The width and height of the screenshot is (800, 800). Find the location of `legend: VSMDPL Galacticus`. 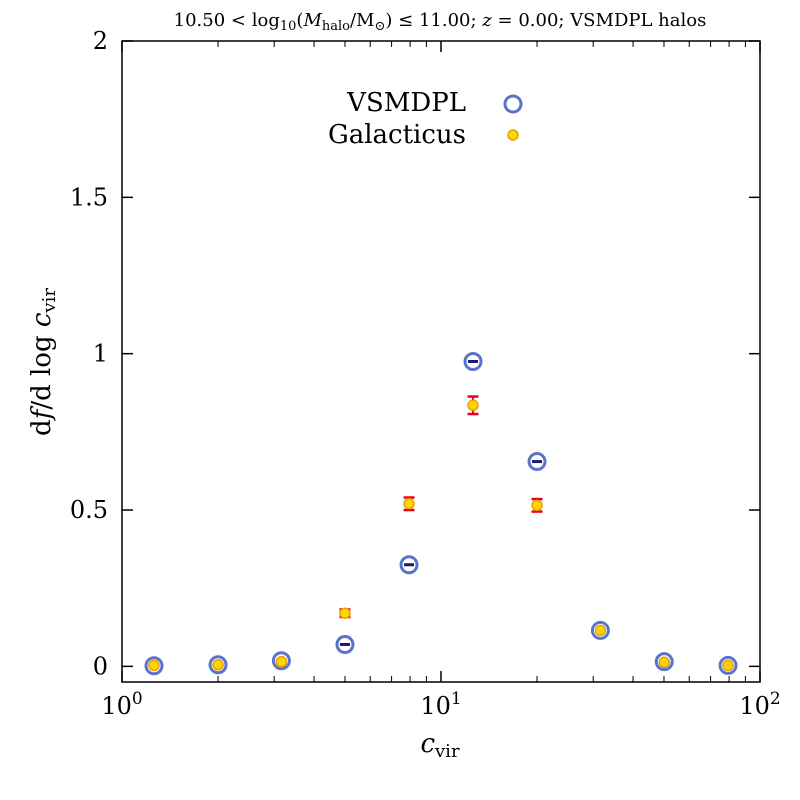

legend: VSMDPL Galacticus is located at coordinates (425, 119).